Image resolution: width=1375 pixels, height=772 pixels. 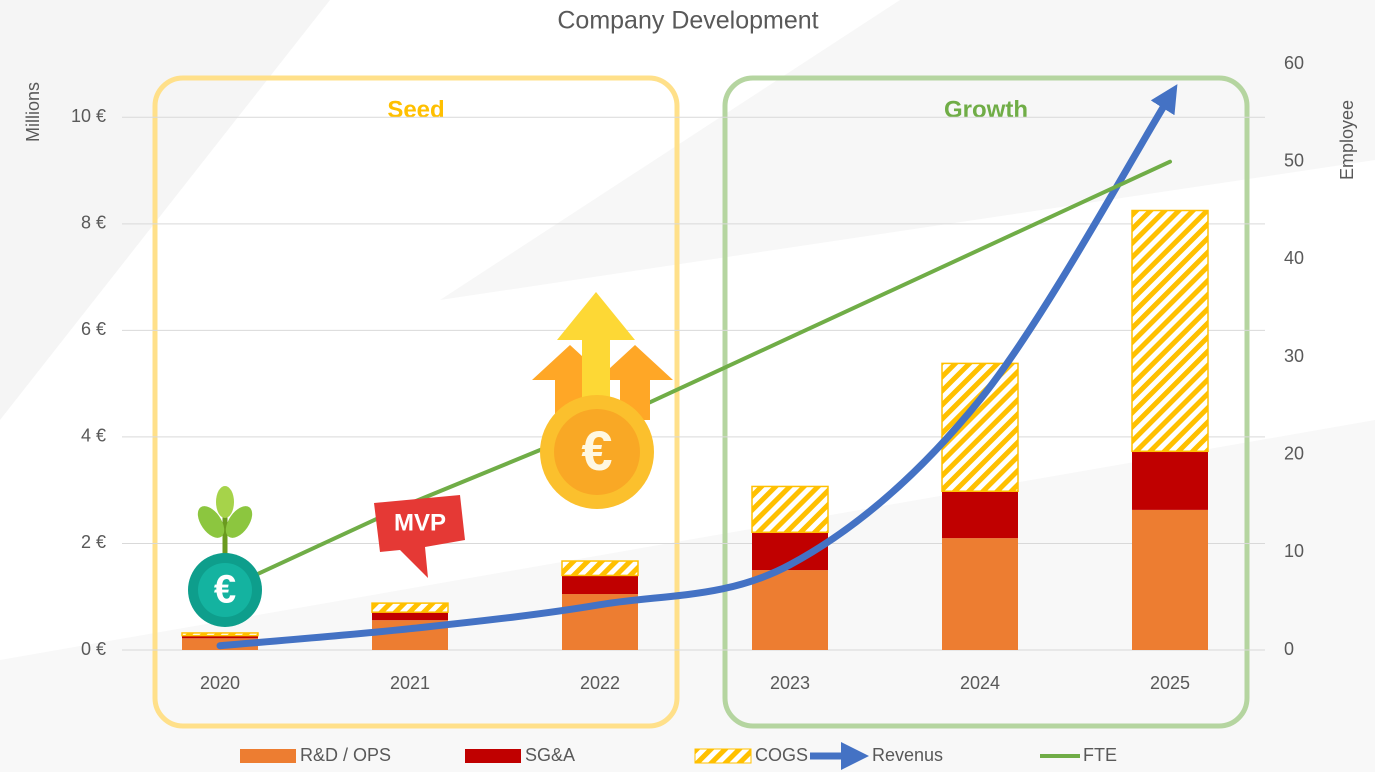 What do you see at coordinates (1347, 140) in the screenshot?
I see `y2-axis-label: Employee` at bounding box center [1347, 140].